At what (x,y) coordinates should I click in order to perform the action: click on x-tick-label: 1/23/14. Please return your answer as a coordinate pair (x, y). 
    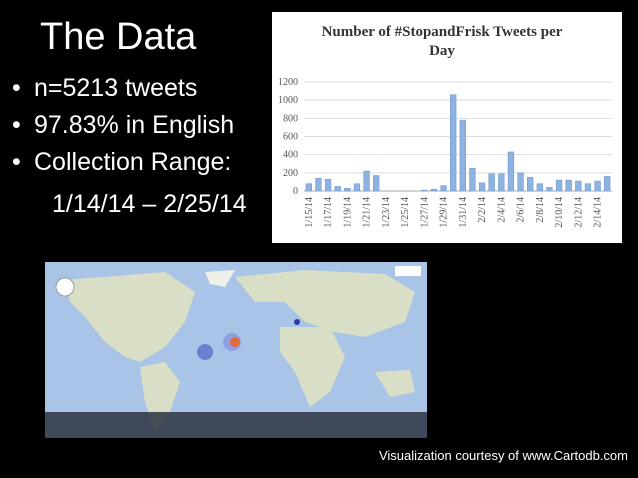
    Looking at the image, I should click on (386, 212).